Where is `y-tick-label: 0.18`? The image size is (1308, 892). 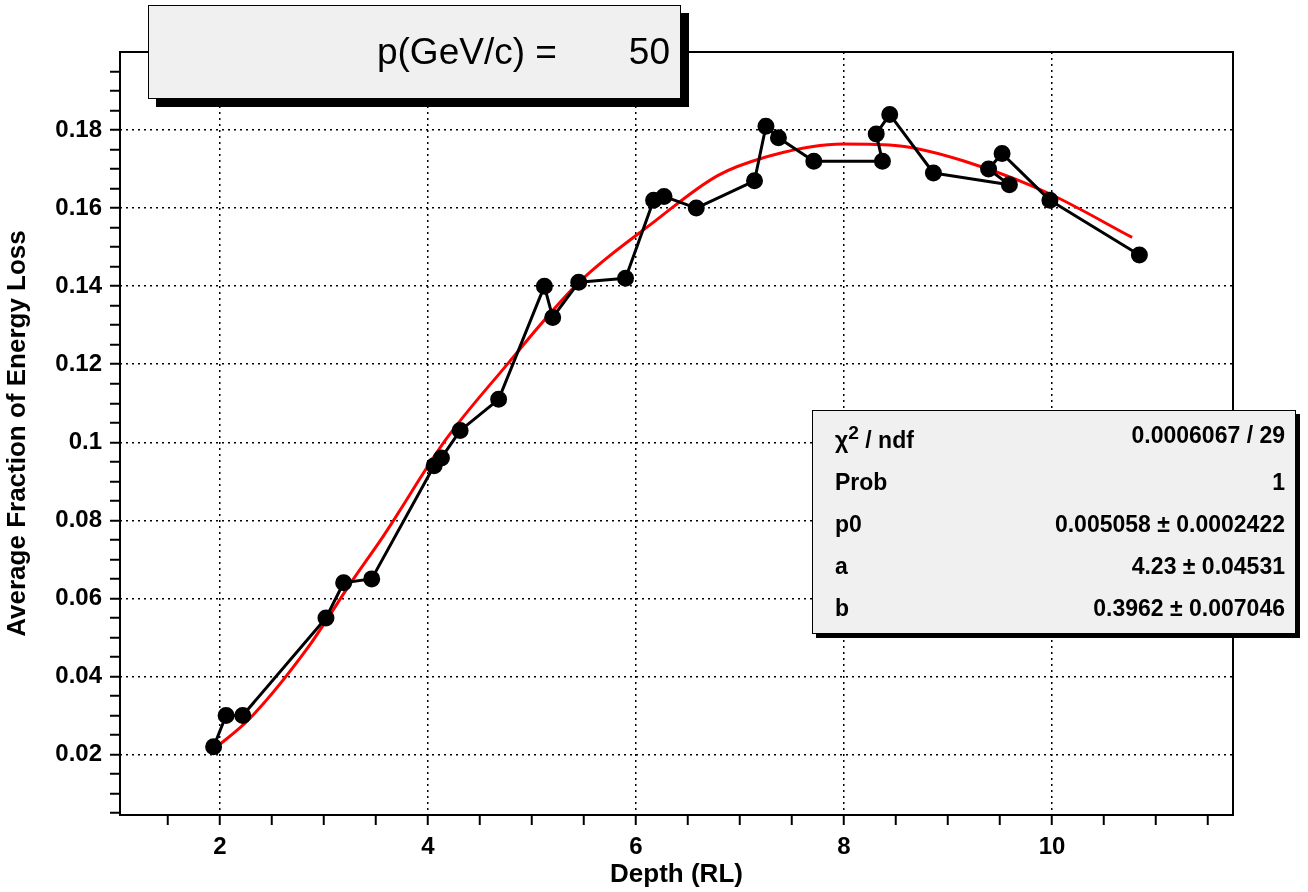
y-tick-label: 0.18 is located at coordinates (78, 128).